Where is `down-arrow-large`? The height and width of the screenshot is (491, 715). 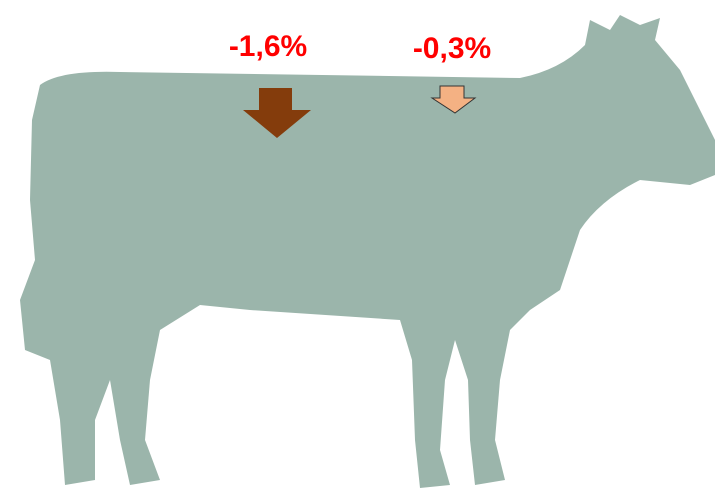
down-arrow-large is located at coordinates (277, 113).